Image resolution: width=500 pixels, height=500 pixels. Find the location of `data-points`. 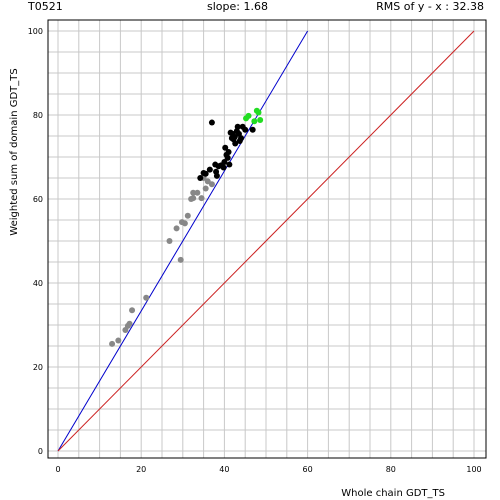

data-points is located at coordinates (186, 227).